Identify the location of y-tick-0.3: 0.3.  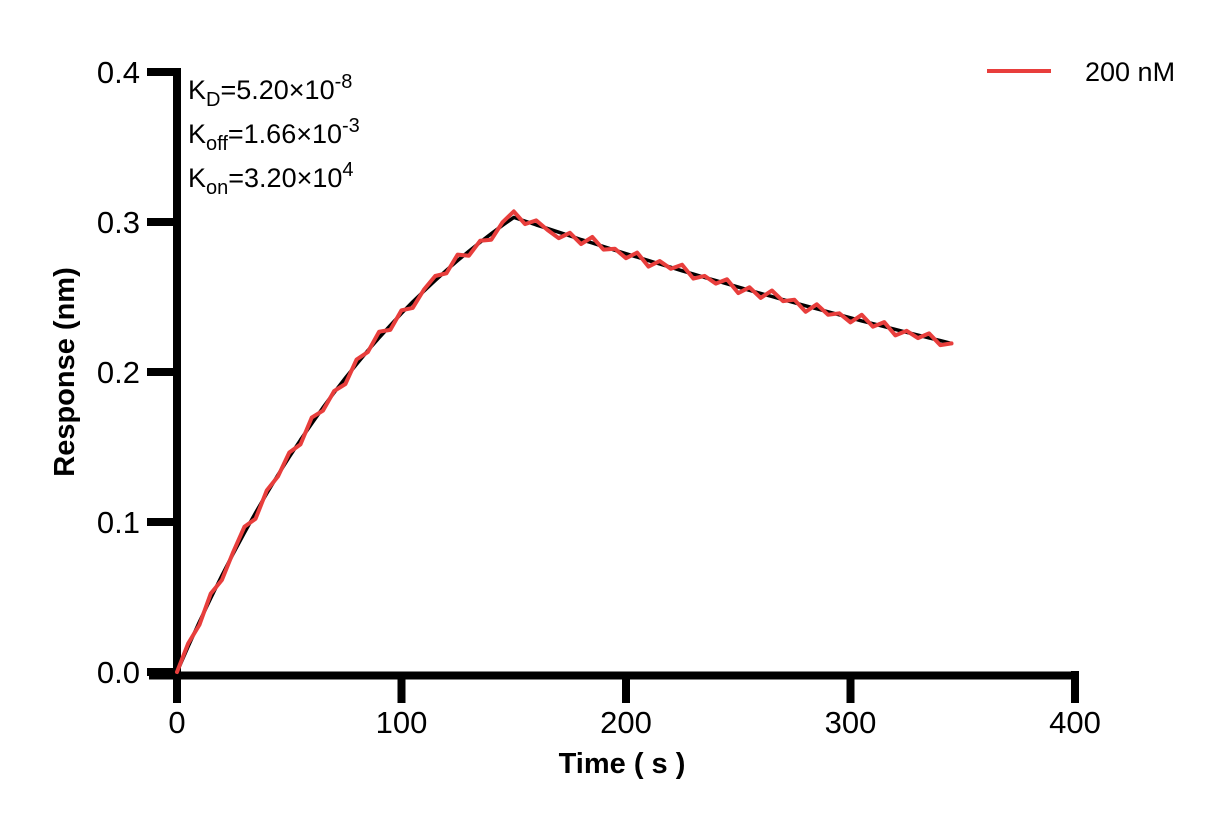
(118, 222).